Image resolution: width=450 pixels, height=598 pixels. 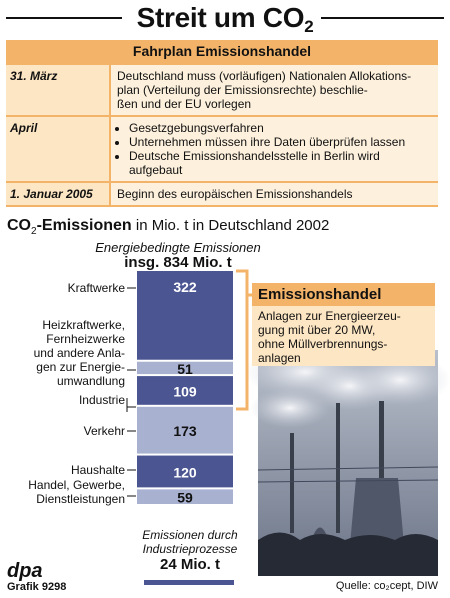 What do you see at coordinates (386, 586) in the screenshot?
I see `source-note: Quelle: co₂cept, DIW` at bounding box center [386, 586].